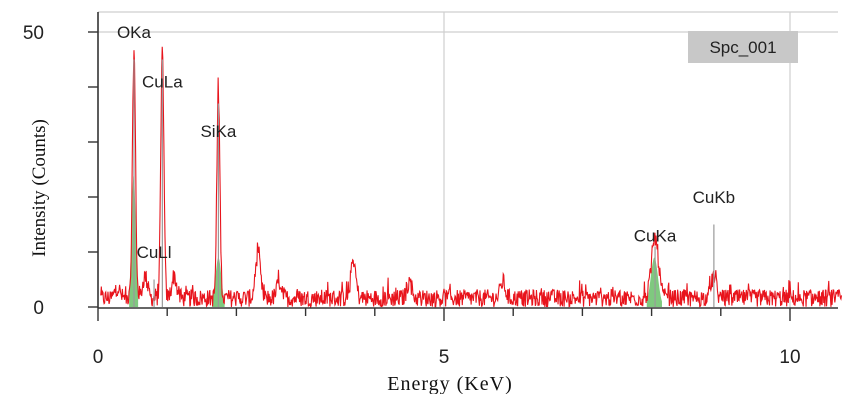 Image resolution: width=845 pixels, height=394 pixels. I want to click on legend-box, so click(743, 47).